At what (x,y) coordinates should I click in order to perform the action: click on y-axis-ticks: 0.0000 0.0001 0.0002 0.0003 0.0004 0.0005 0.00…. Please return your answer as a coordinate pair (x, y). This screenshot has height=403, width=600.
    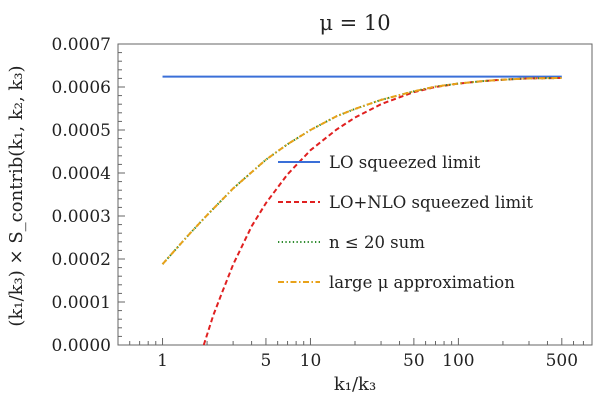
    Looking at the image, I should click on (88, 195).